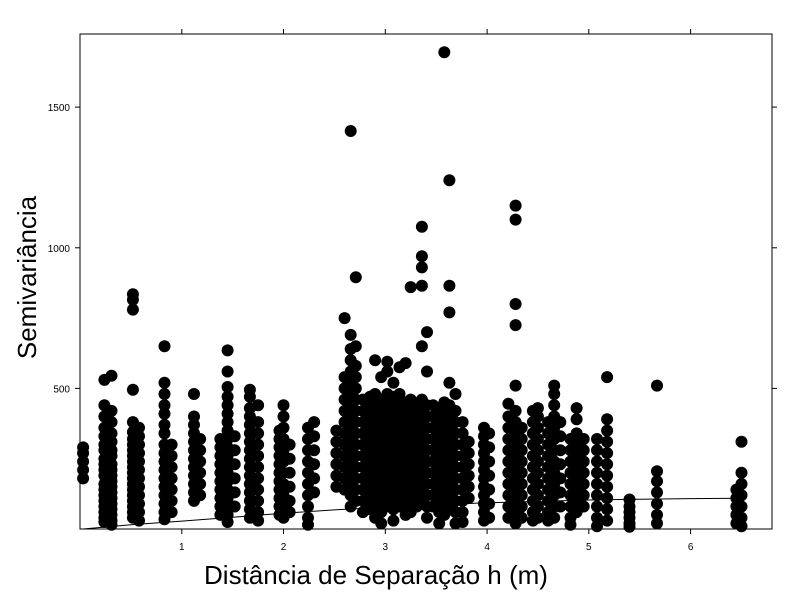  I want to click on model-curve-layer, so click(412, 513).